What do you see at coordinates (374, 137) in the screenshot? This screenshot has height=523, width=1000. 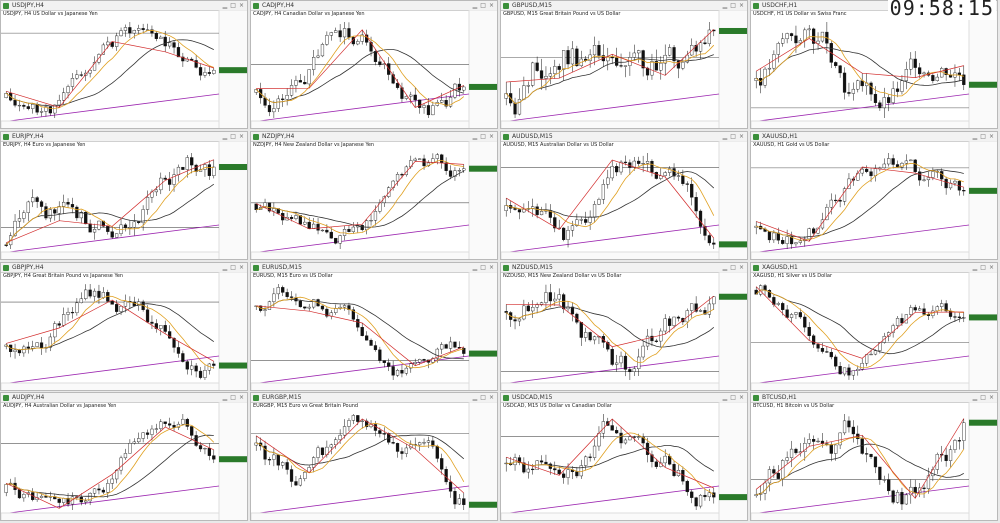 I see `chart-titlebar: NZDJPY,H4 ▁ □ ×` at bounding box center [374, 137].